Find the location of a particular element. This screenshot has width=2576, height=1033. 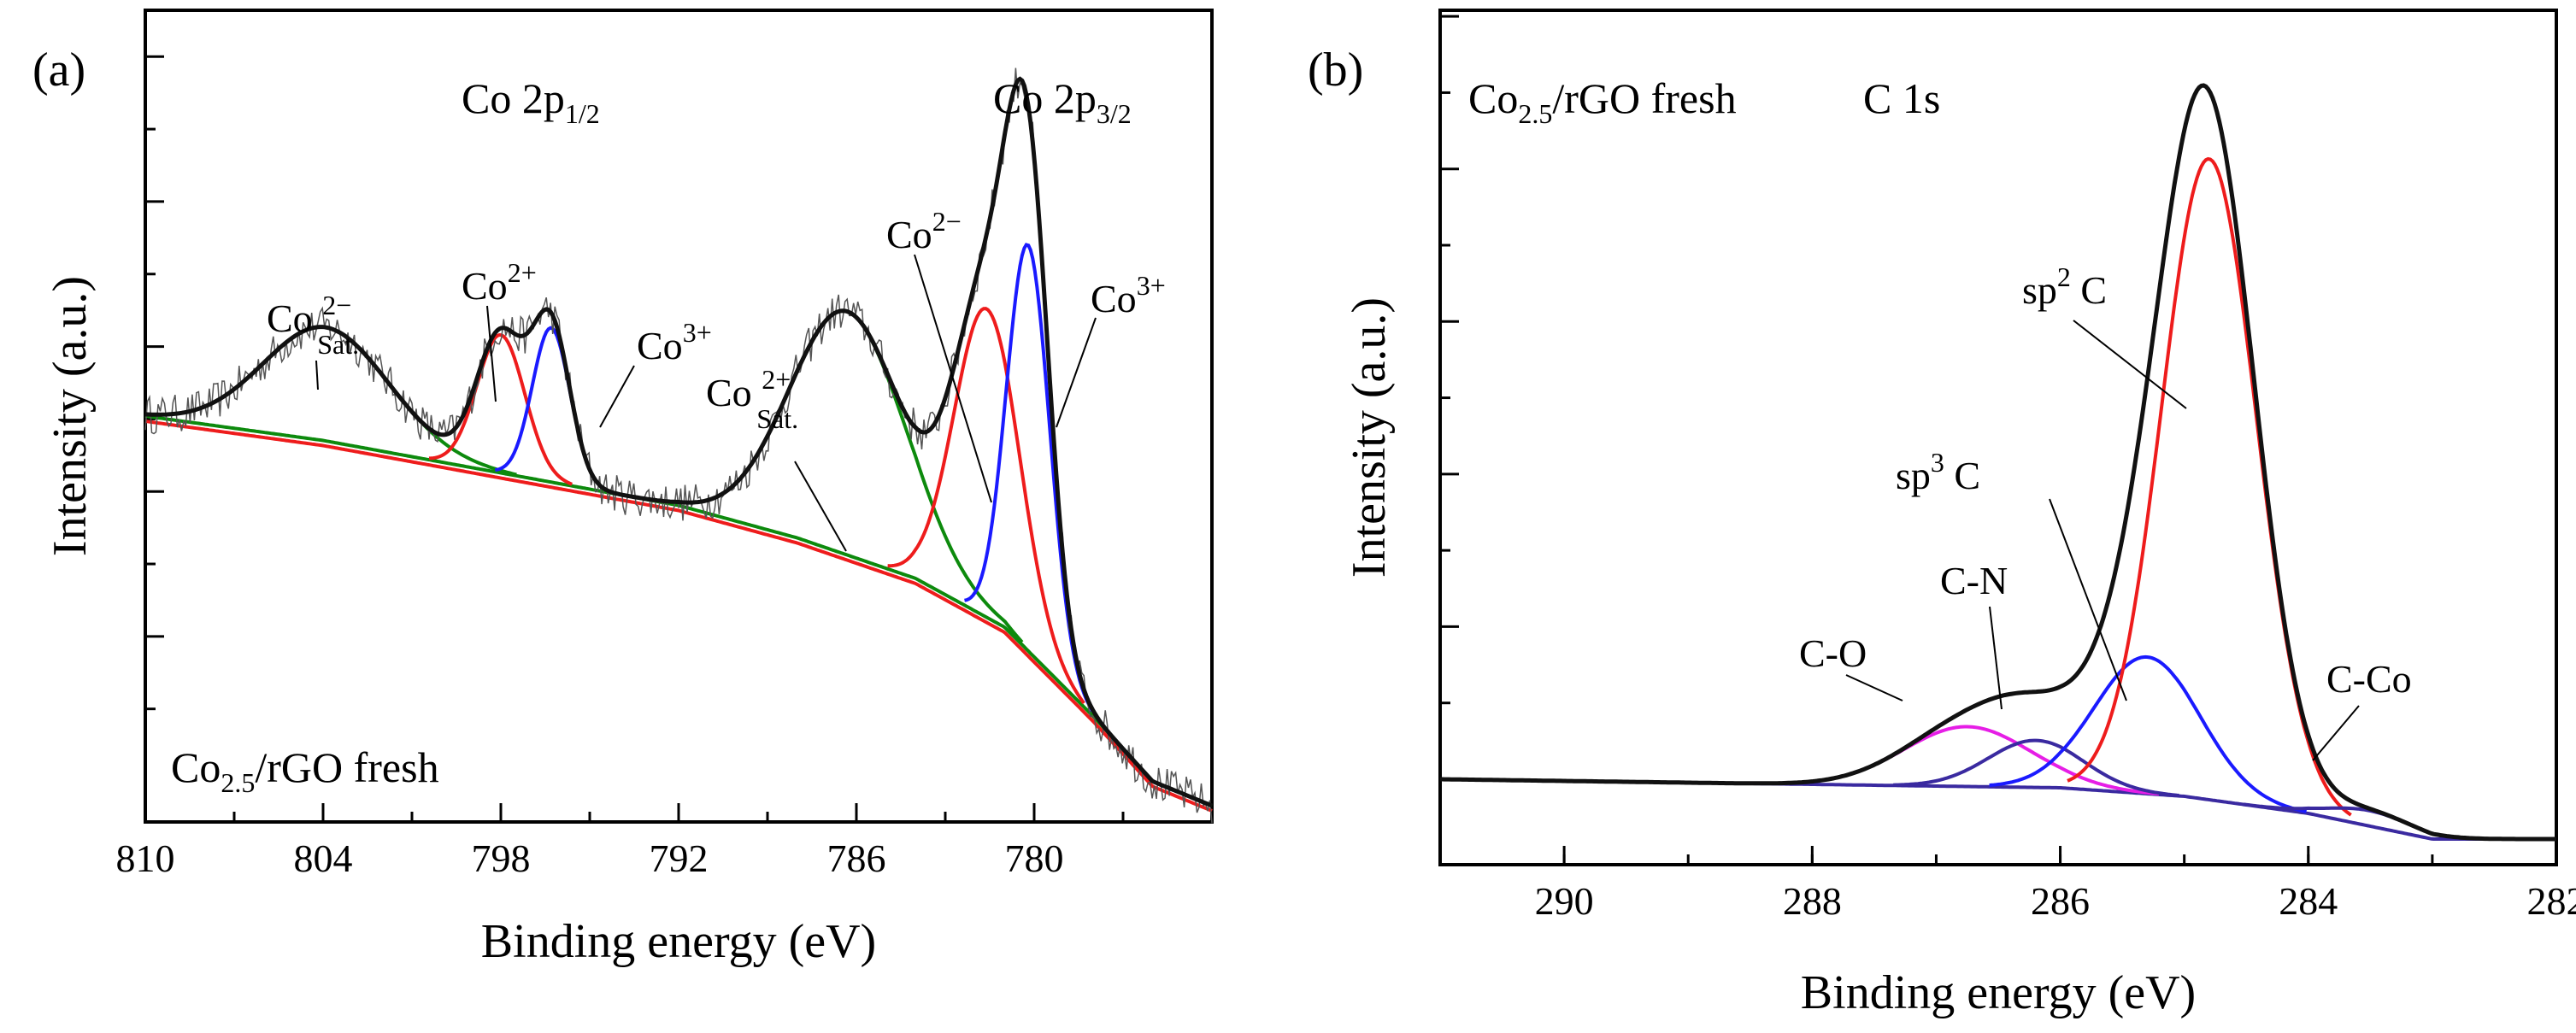

leader-co is located at coordinates (1874, 687).